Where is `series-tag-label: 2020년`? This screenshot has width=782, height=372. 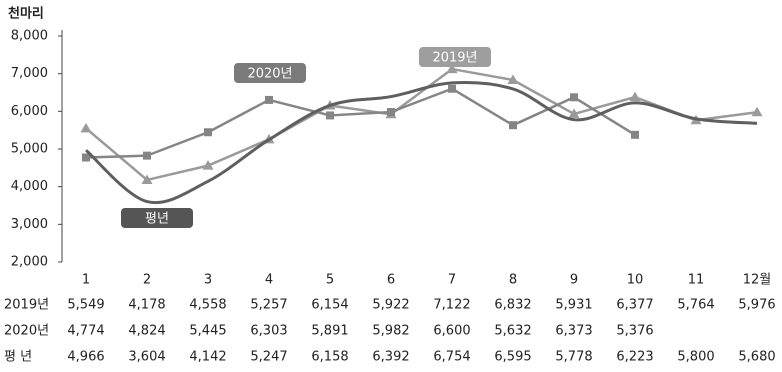
series-tag-label: 2020년 is located at coordinates (269, 74).